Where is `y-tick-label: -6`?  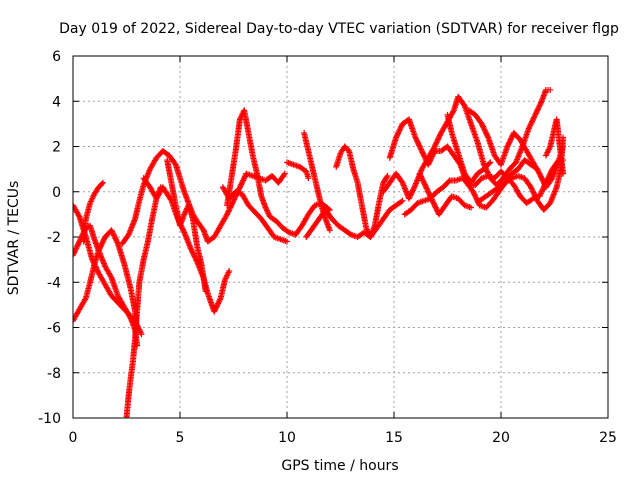 y-tick-label: -6 is located at coordinates (54, 329).